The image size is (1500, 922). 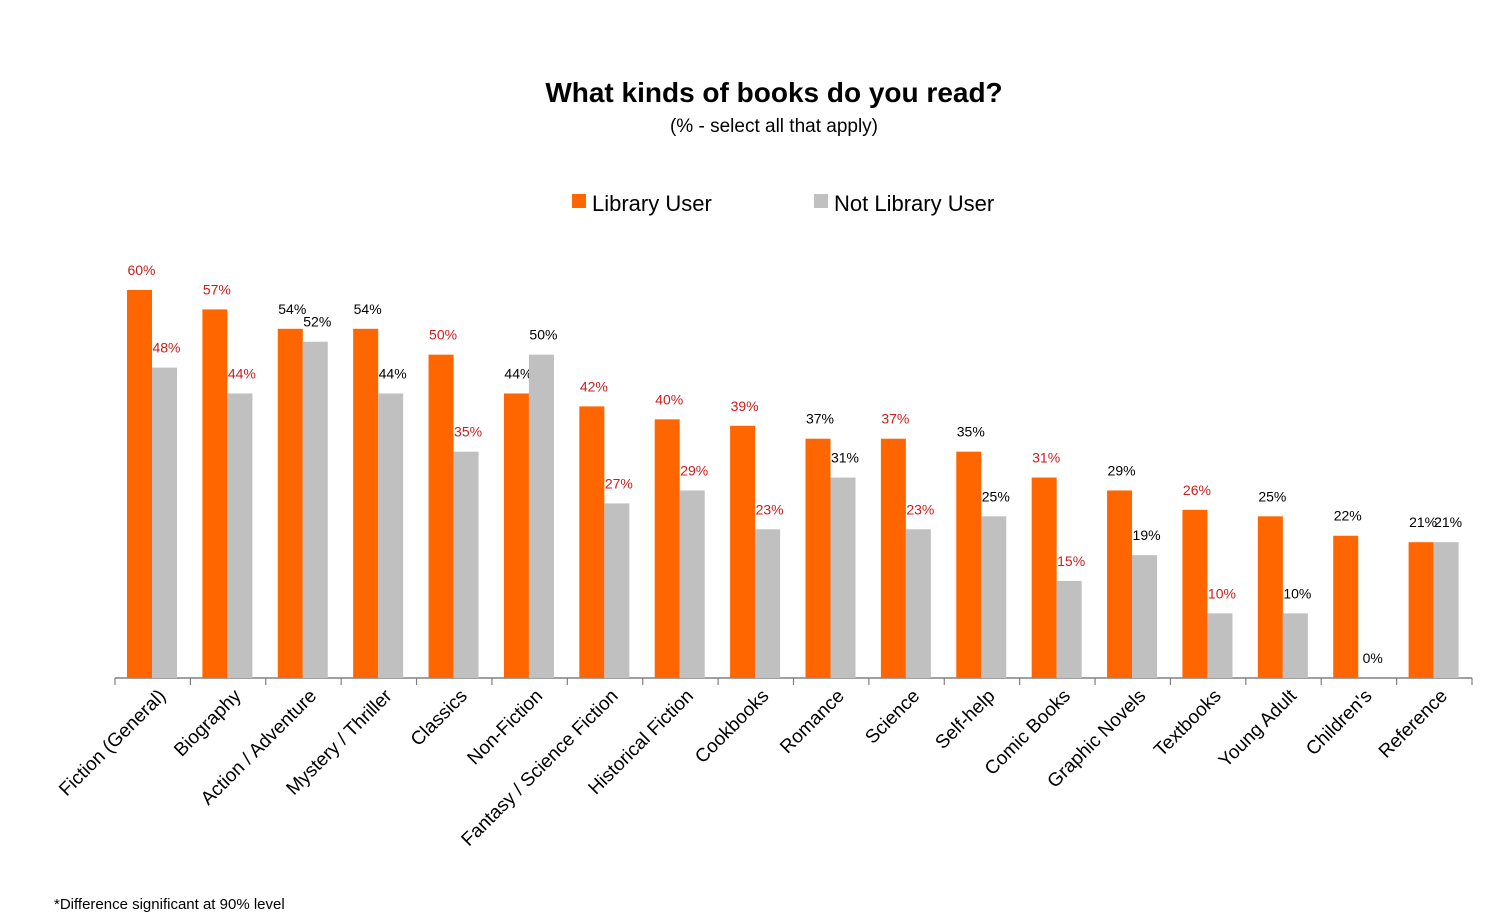 I want to click on bar-library-user-children-s, so click(x=1346, y=606).